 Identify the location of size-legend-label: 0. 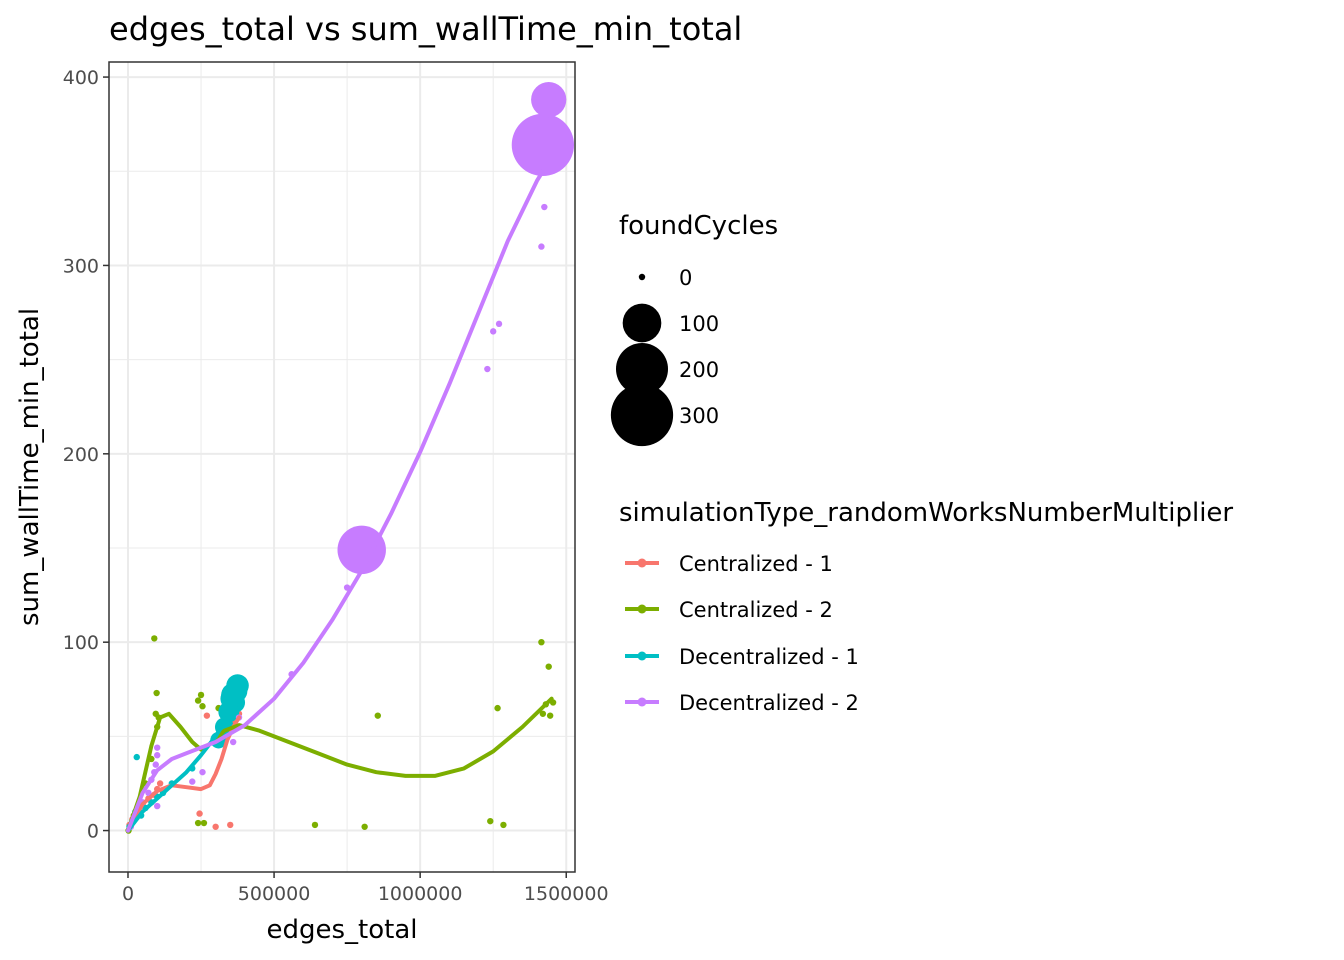
(685, 278).